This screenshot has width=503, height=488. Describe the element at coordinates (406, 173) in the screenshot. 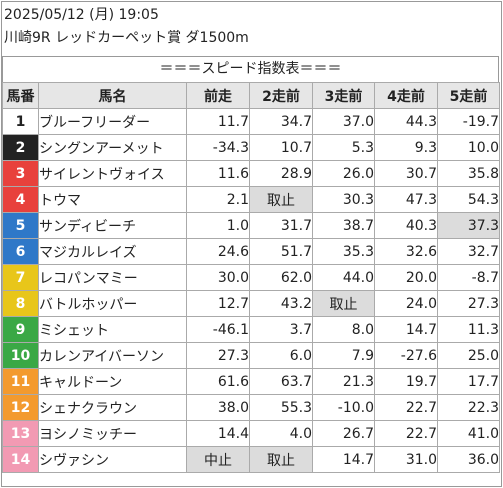

I see `speed-index-cell: 30.7` at that location.